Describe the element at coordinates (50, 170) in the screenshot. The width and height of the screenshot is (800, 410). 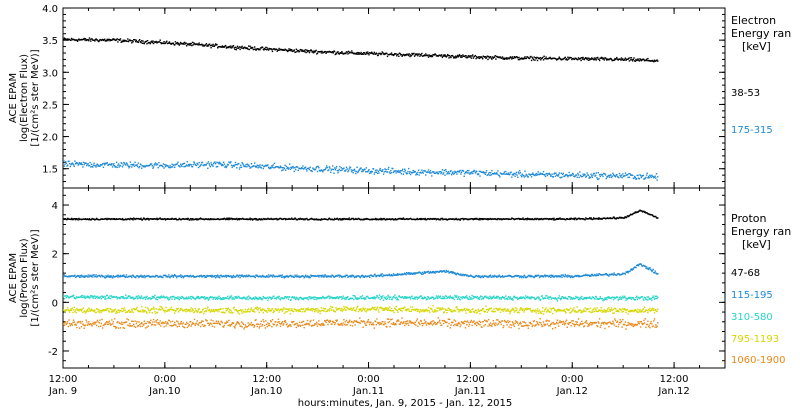
I see `y-tick-label: 1.5` at that location.